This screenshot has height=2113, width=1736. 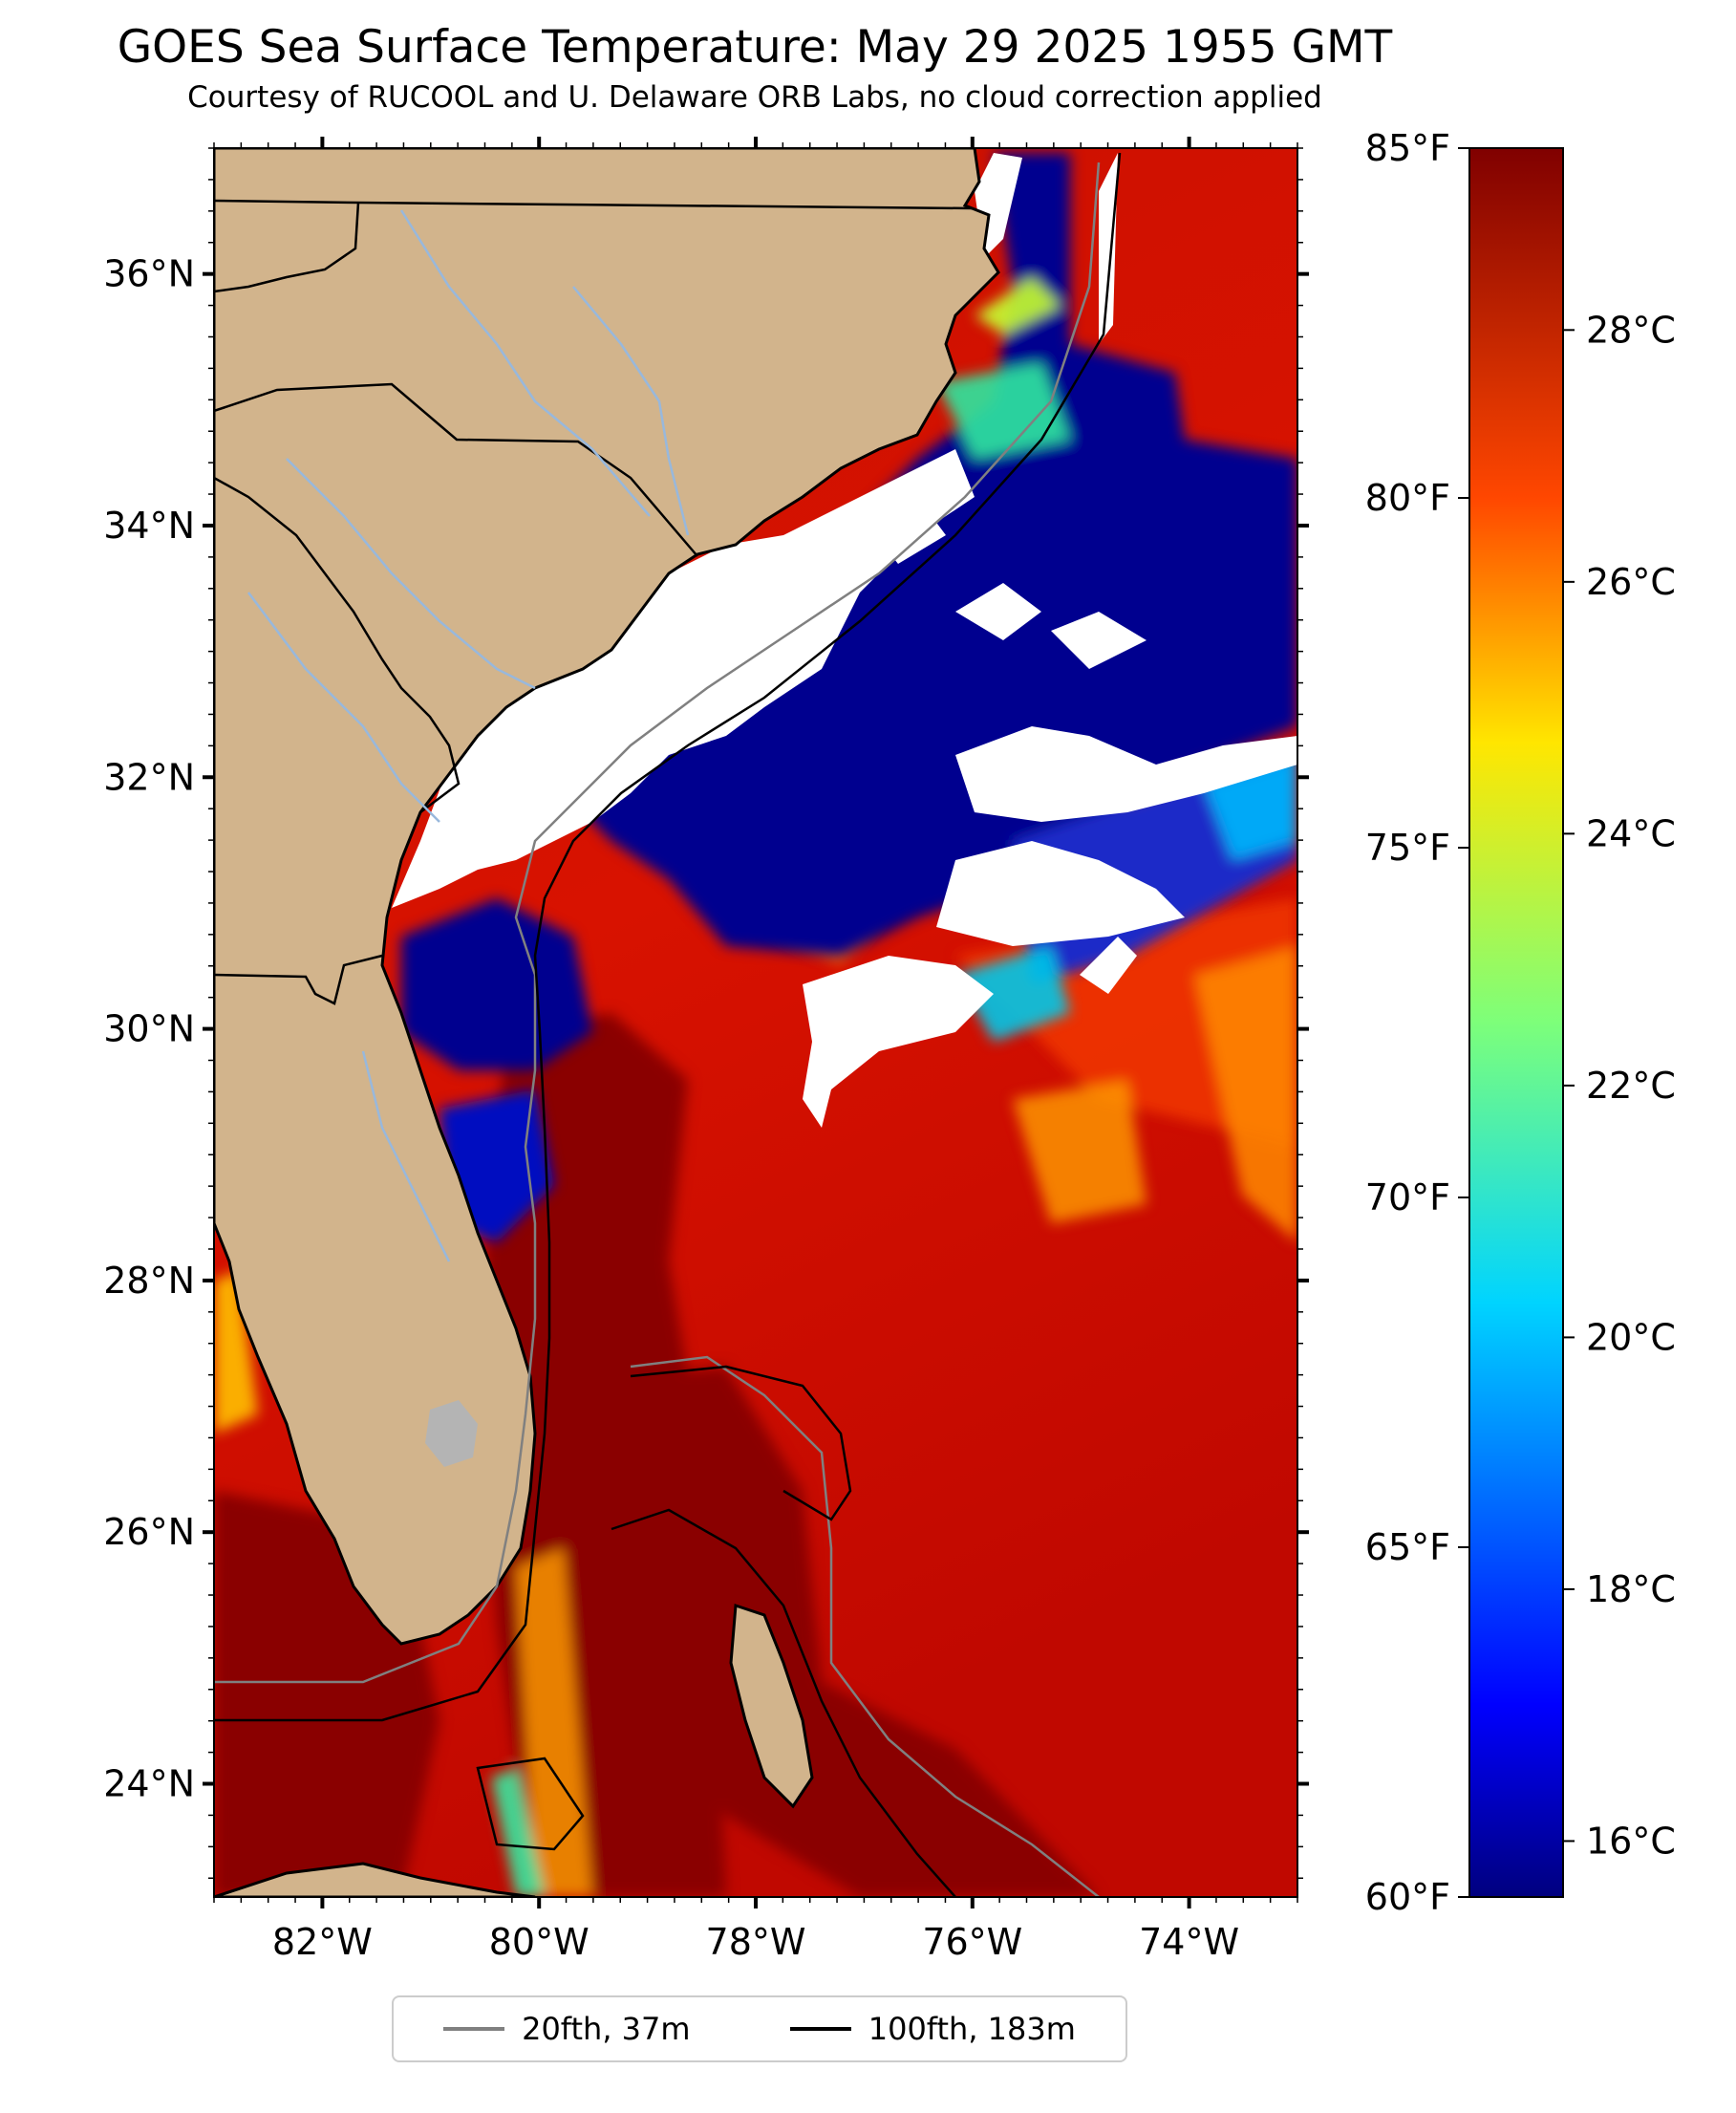 What do you see at coordinates (1516, 1023) in the screenshot?
I see `colorbar` at bounding box center [1516, 1023].